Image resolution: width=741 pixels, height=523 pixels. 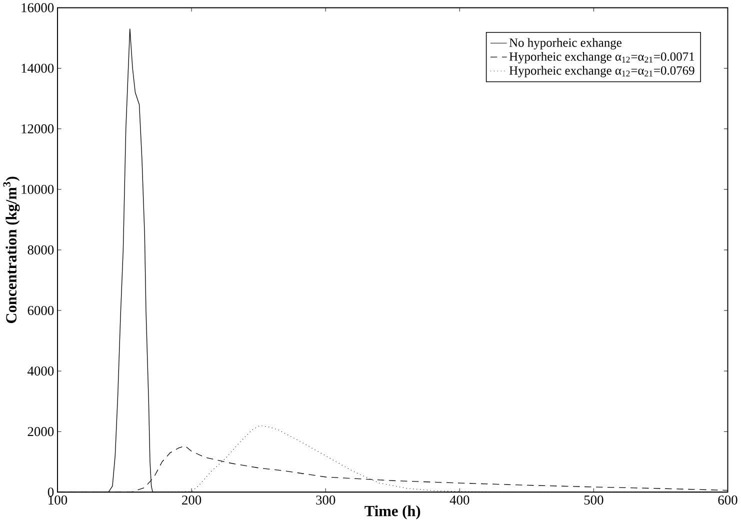 I want to click on x-tick-label: 200, so click(x=192, y=500).